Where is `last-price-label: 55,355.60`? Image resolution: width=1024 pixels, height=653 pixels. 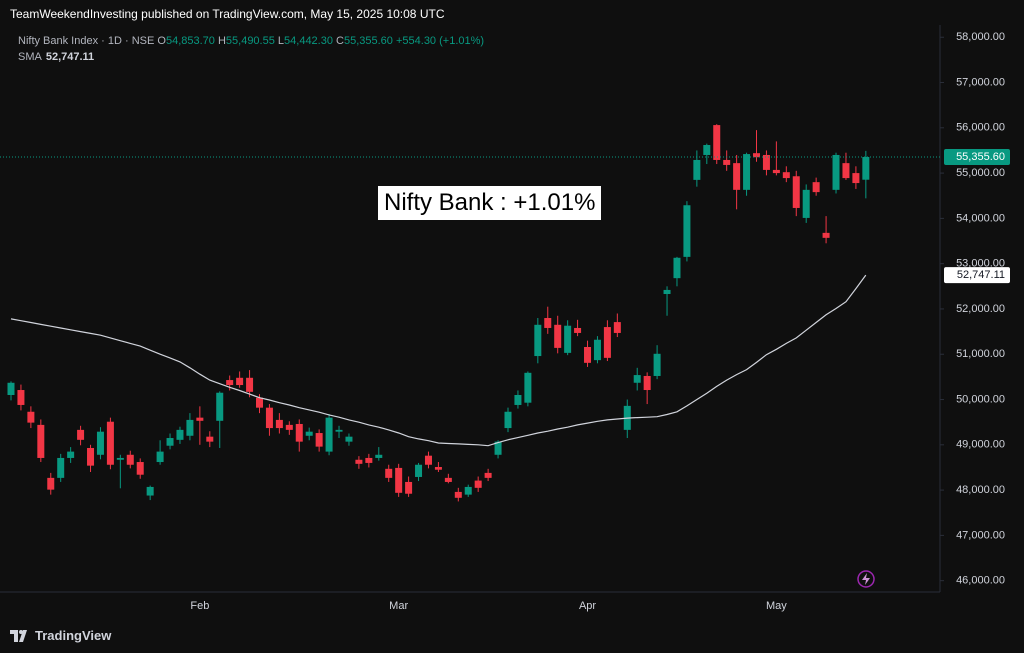
last-price-label: 55,355.60 is located at coordinates (980, 157).